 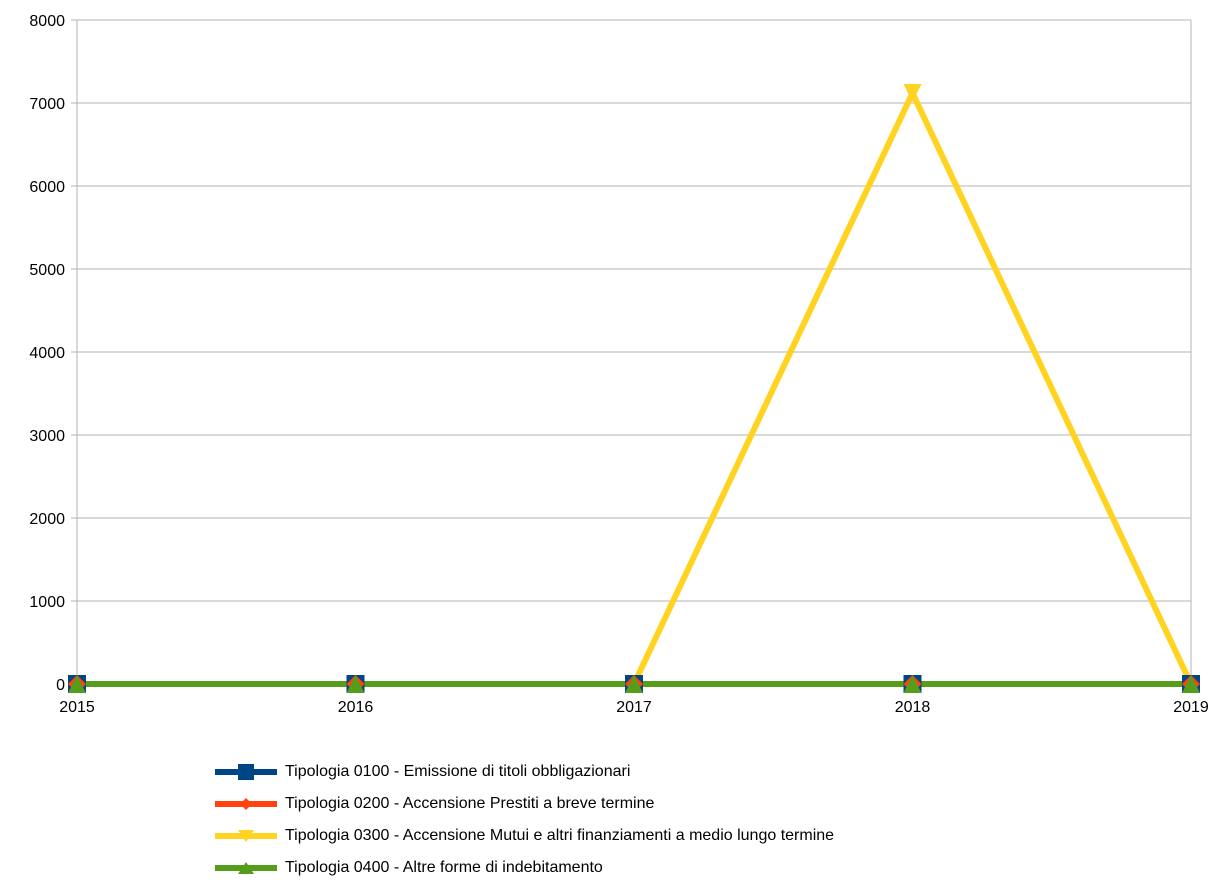 I want to click on y-tick-label: 3000, so click(x=47, y=436).